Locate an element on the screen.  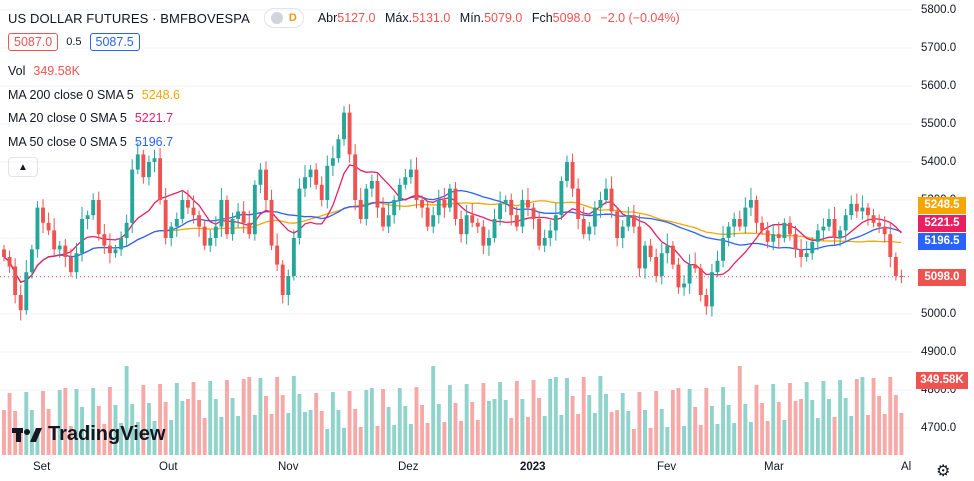
ma200-legend: MA 200 close 0 SMA 5 5248.6 is located at coordinates (94, 95).